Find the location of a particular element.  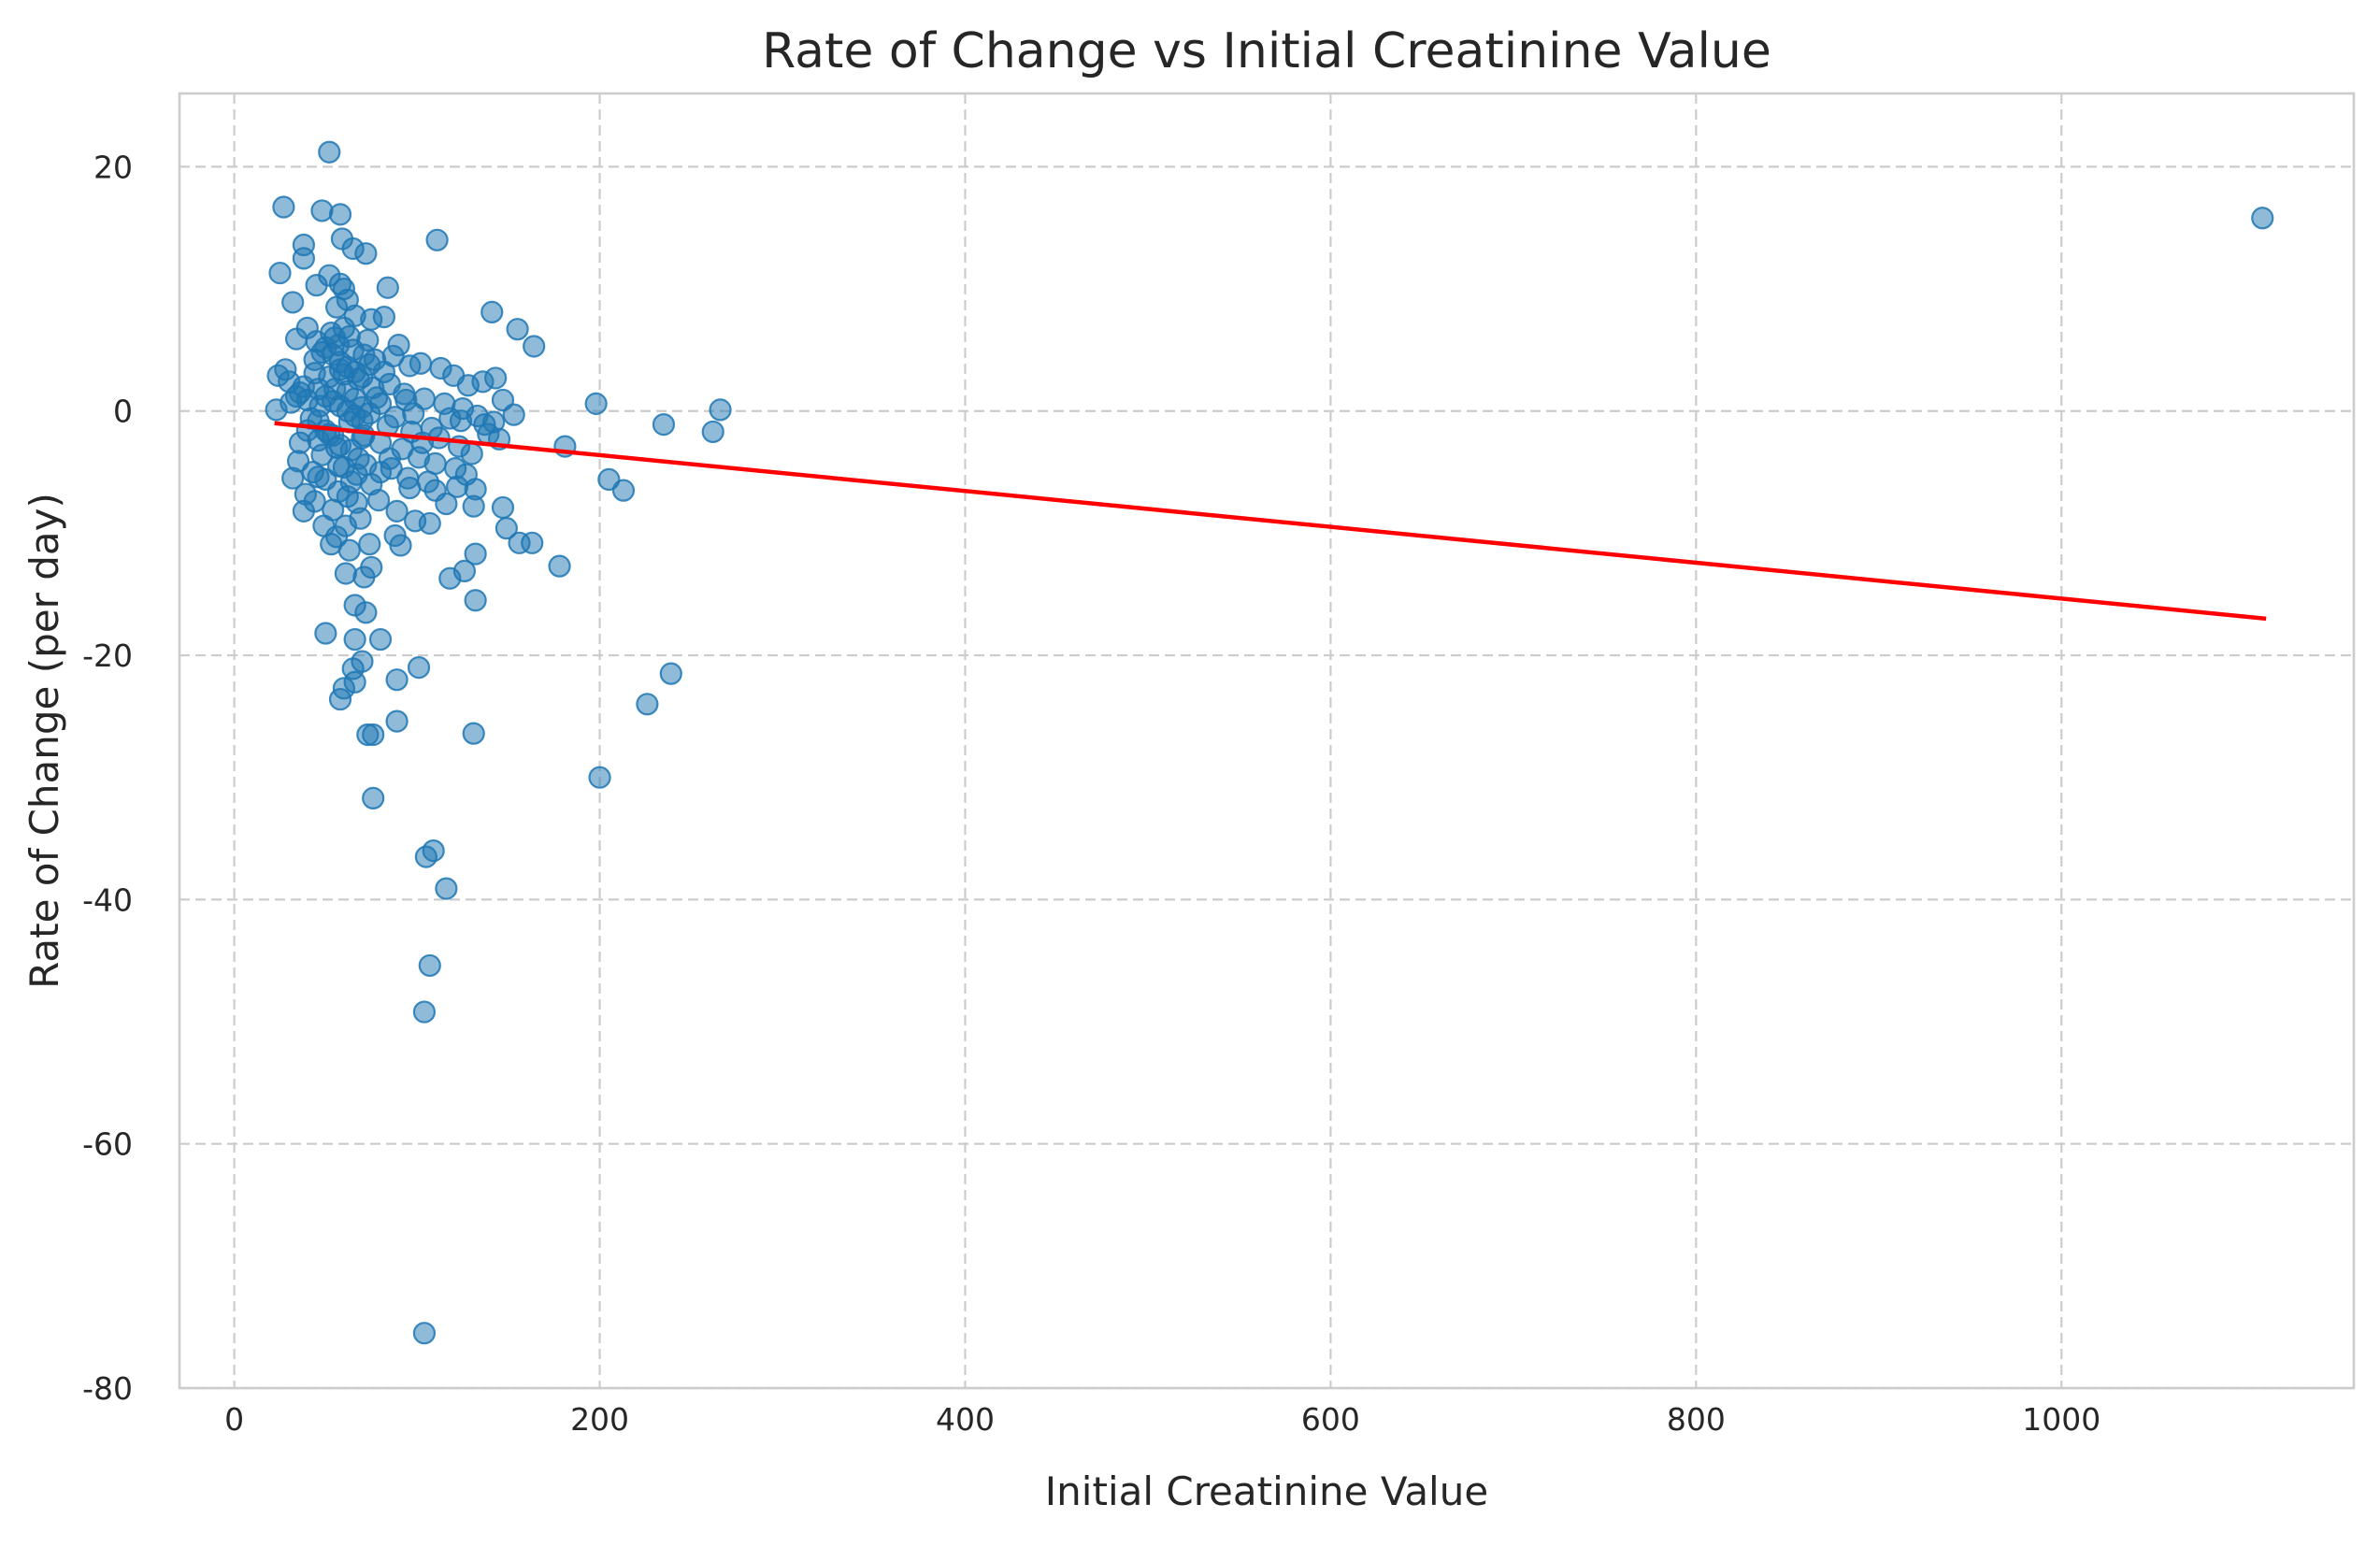

x-tick-label: 200 is located at coordinates (599, 1419).